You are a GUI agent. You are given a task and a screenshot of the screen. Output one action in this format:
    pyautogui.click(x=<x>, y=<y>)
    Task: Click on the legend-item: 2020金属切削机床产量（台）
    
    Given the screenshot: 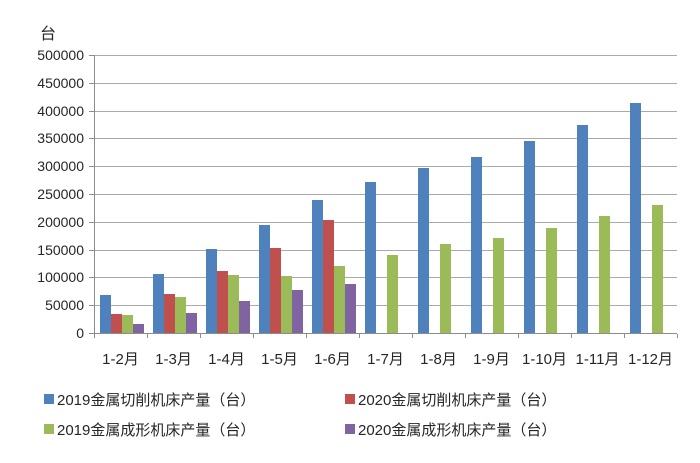 What is the action you would take?
    pyautogui.click(x=495, y=399)
    